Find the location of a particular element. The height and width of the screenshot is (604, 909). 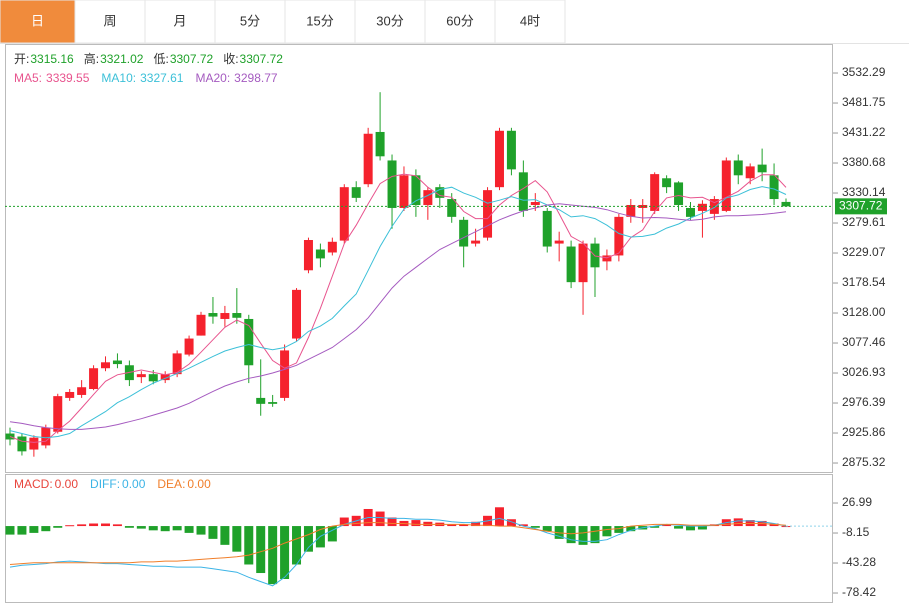

tab-label: 周 is located at coordinates (109, 20).